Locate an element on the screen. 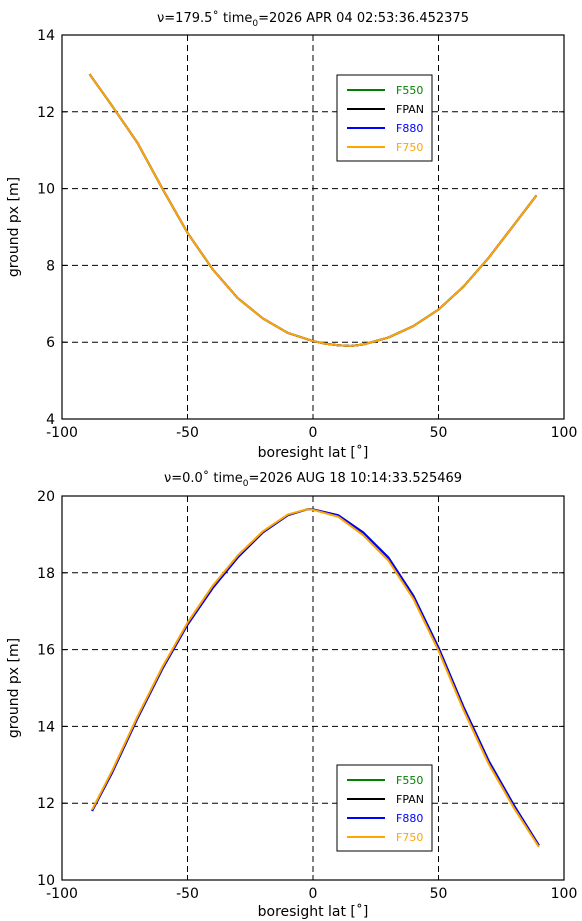  y-tick-label: 18 is located at coordinates (46, 574).